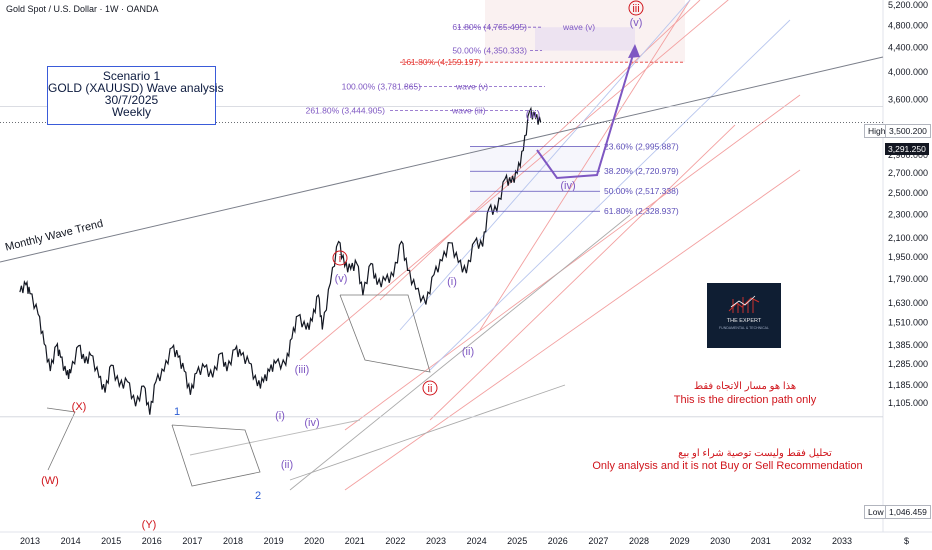  What do you see at coordinates (908, 131) in the screenshot?
I see `high-value: 3,500.200` at bounding box center [908, 131].